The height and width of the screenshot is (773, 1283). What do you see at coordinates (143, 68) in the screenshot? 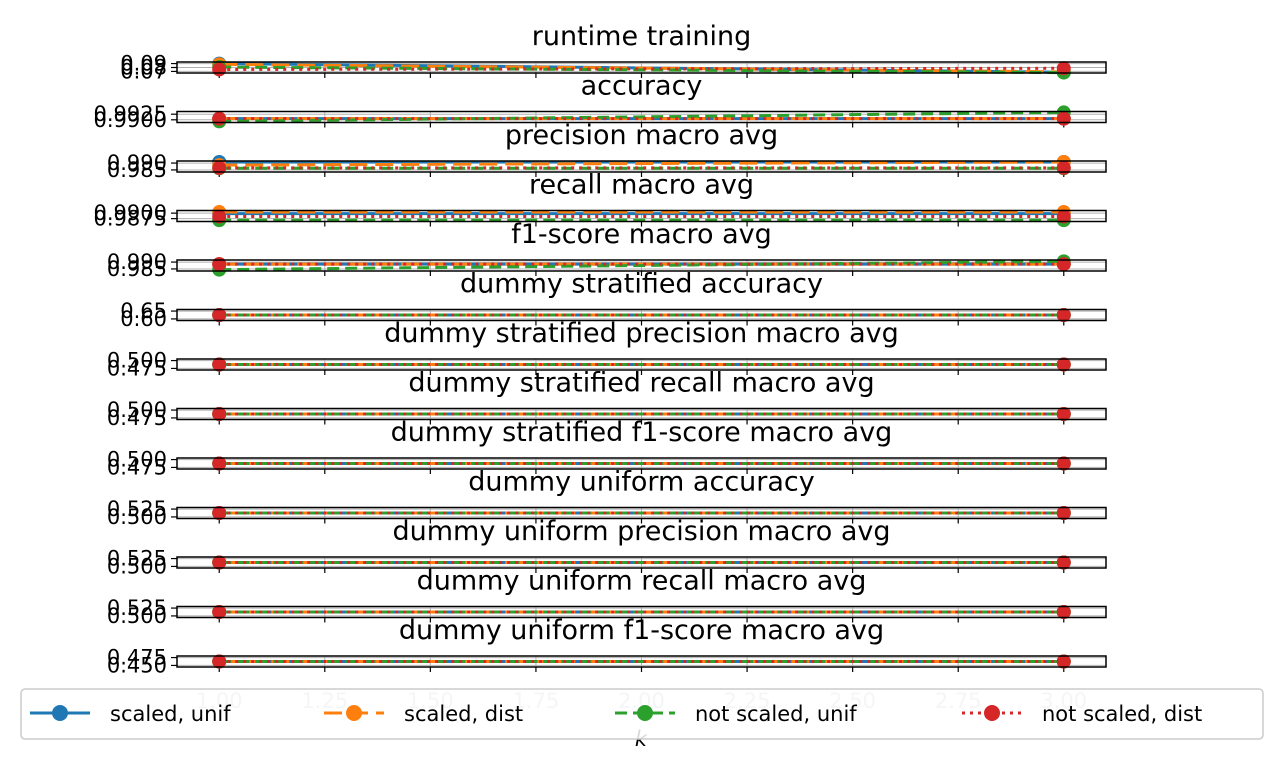
I see `y-tick-label: 0.08` at bounding box center [143, 68].